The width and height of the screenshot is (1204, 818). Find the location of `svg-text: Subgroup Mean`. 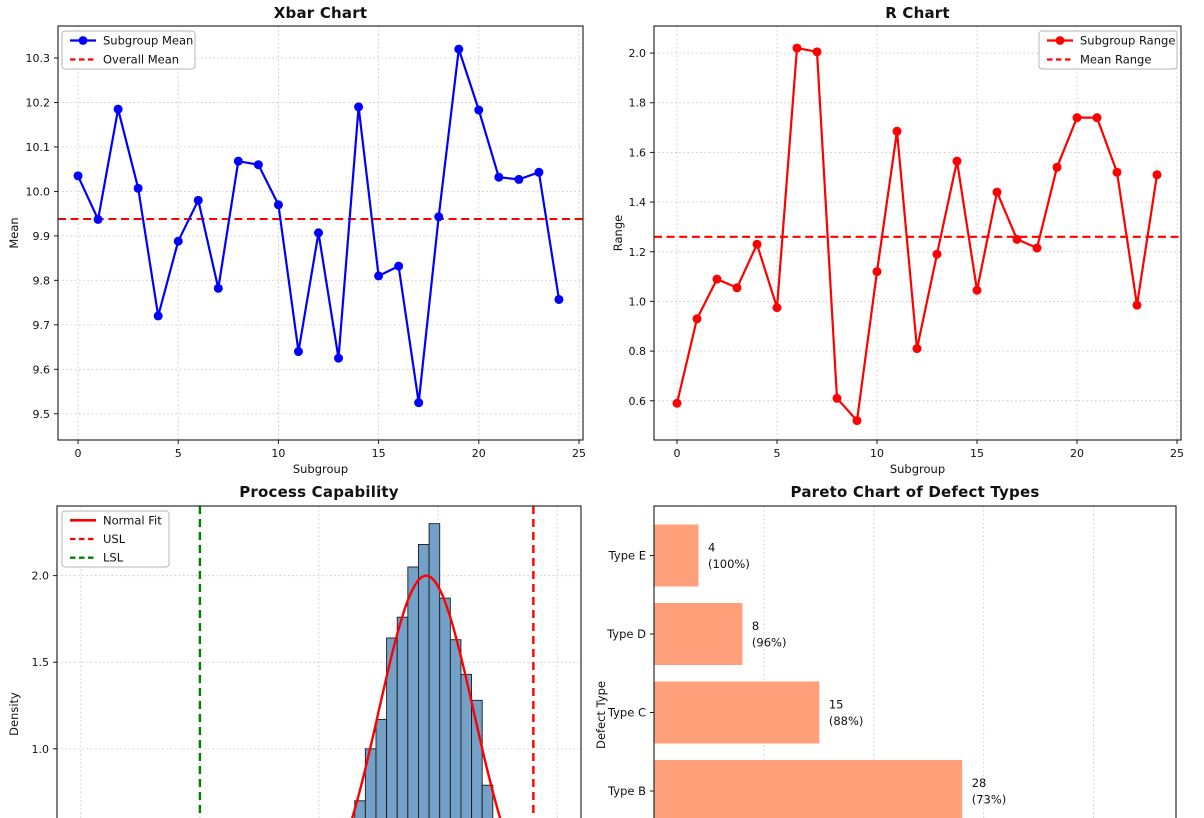

svg-text: Subgroup Mean is located at coordinates (148, 41).